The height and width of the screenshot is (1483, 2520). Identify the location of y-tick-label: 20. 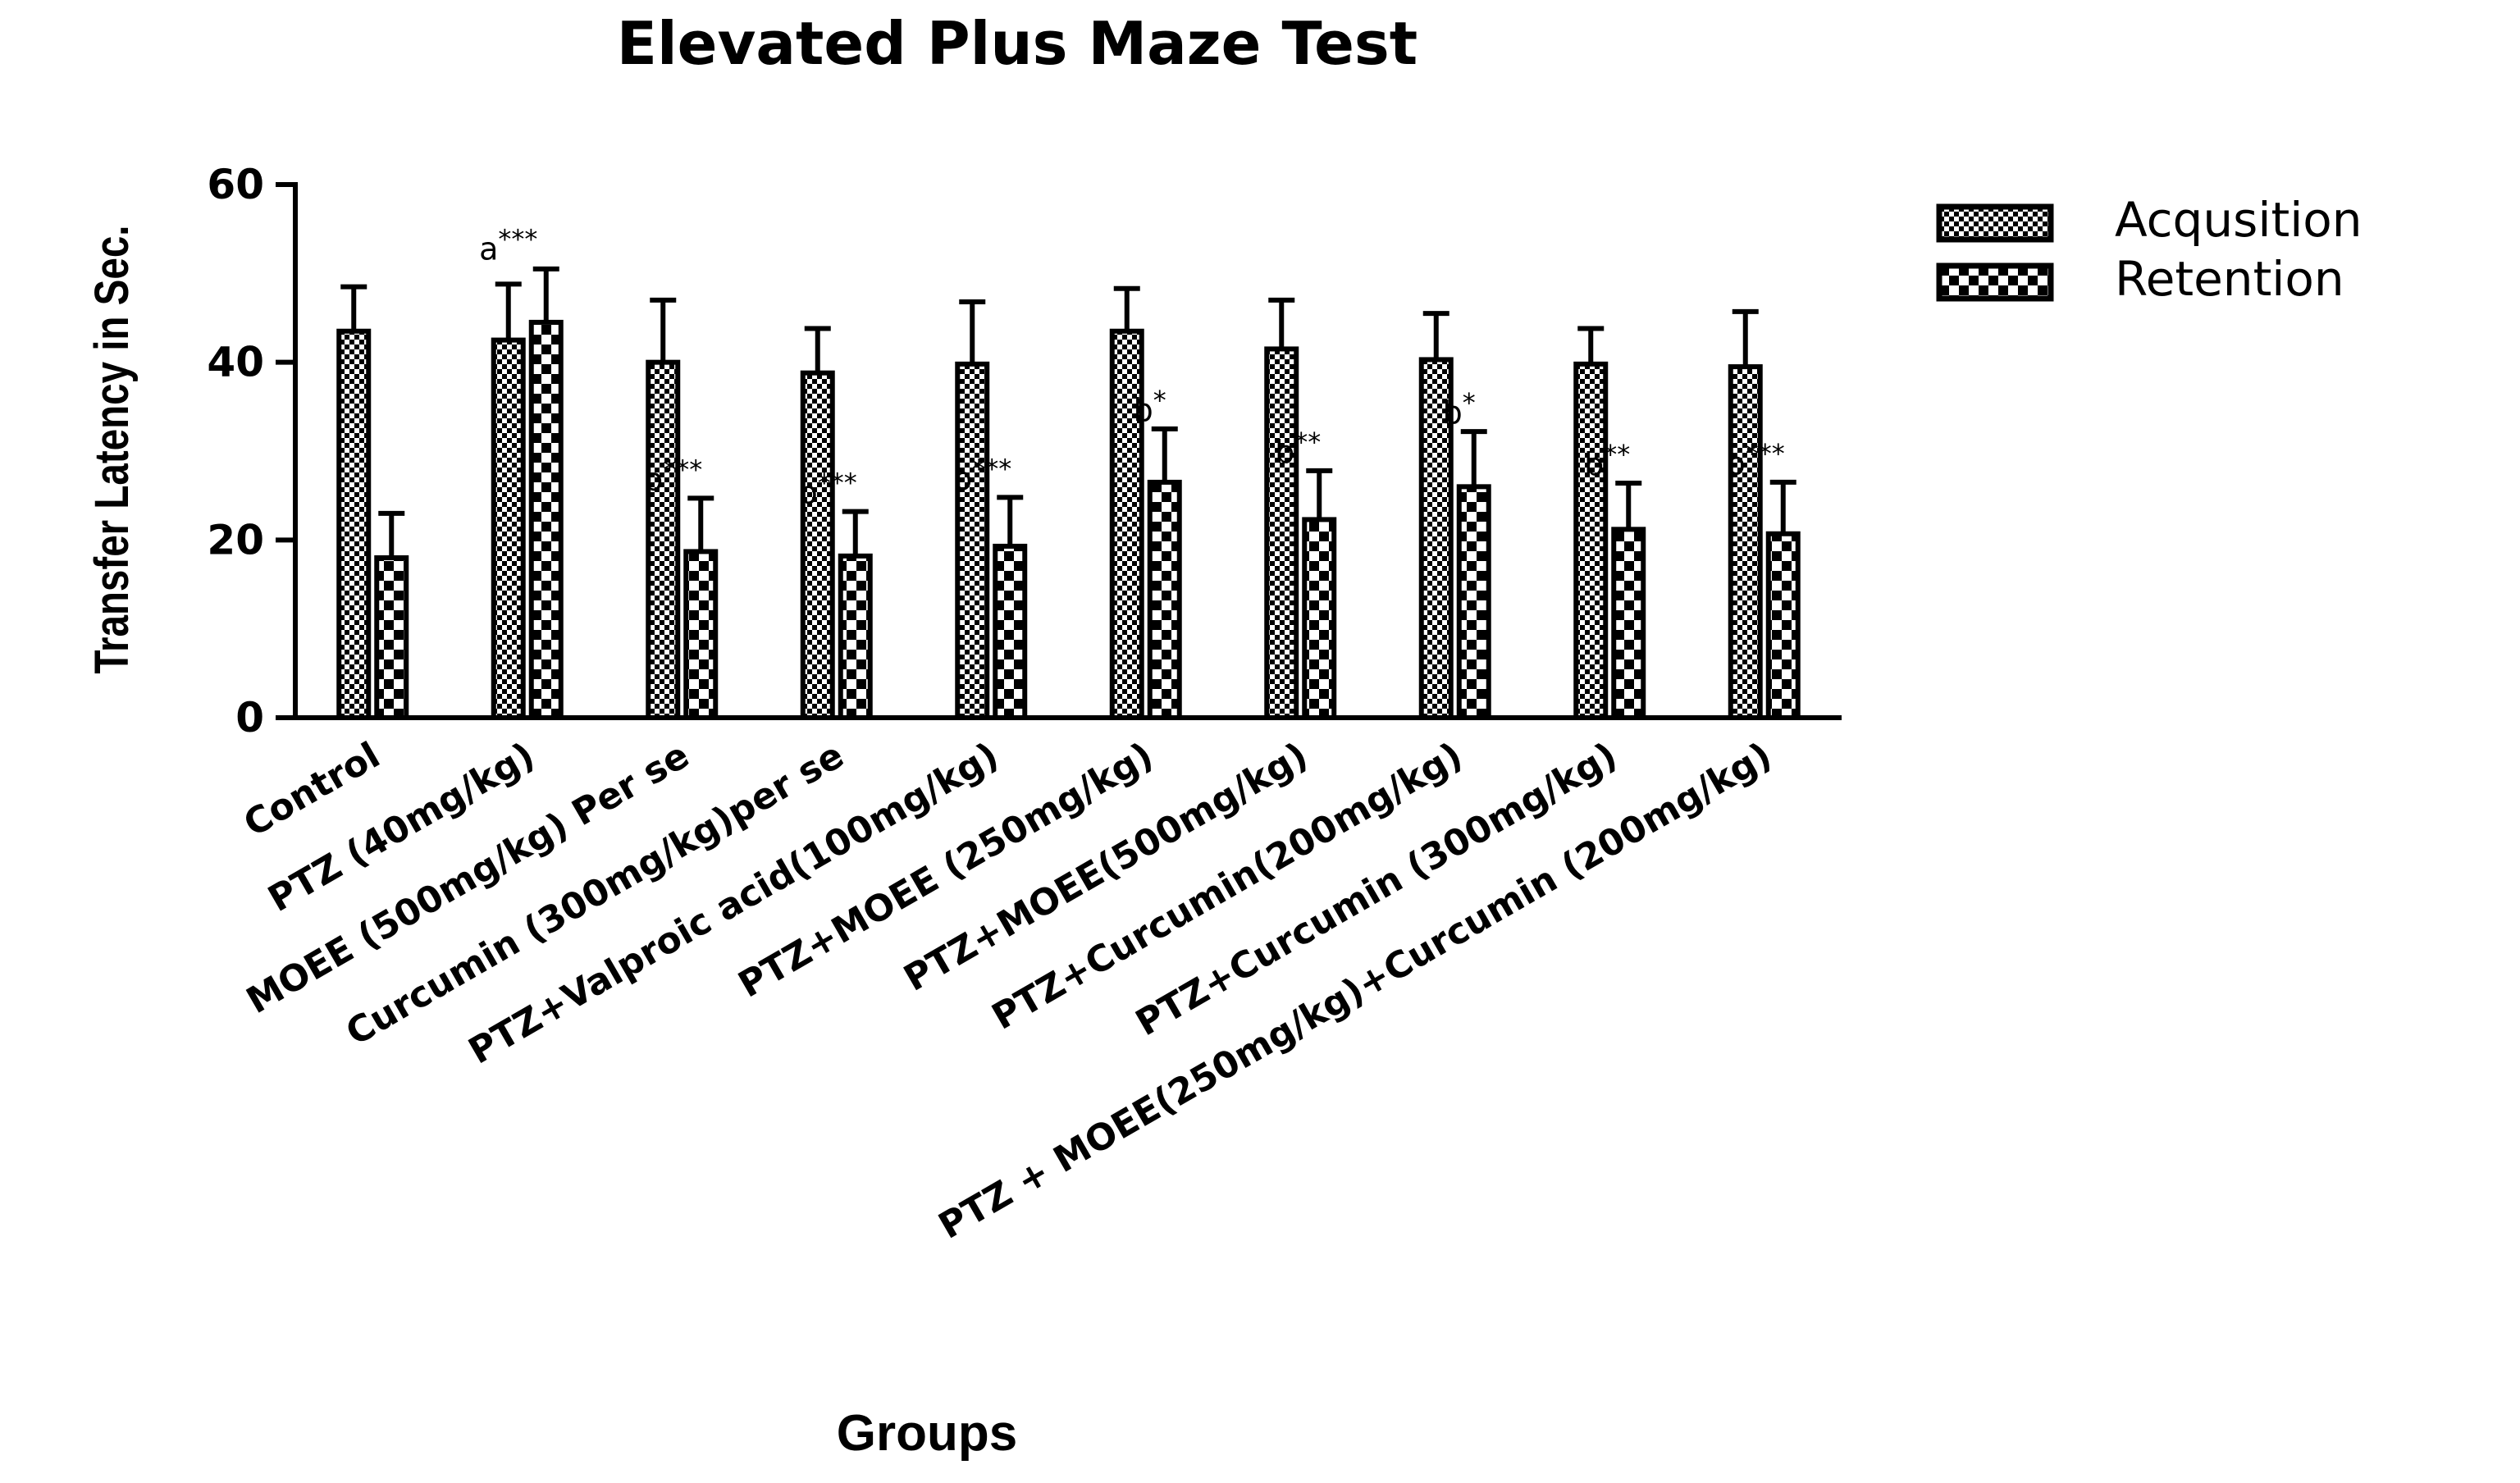
(235, 540).